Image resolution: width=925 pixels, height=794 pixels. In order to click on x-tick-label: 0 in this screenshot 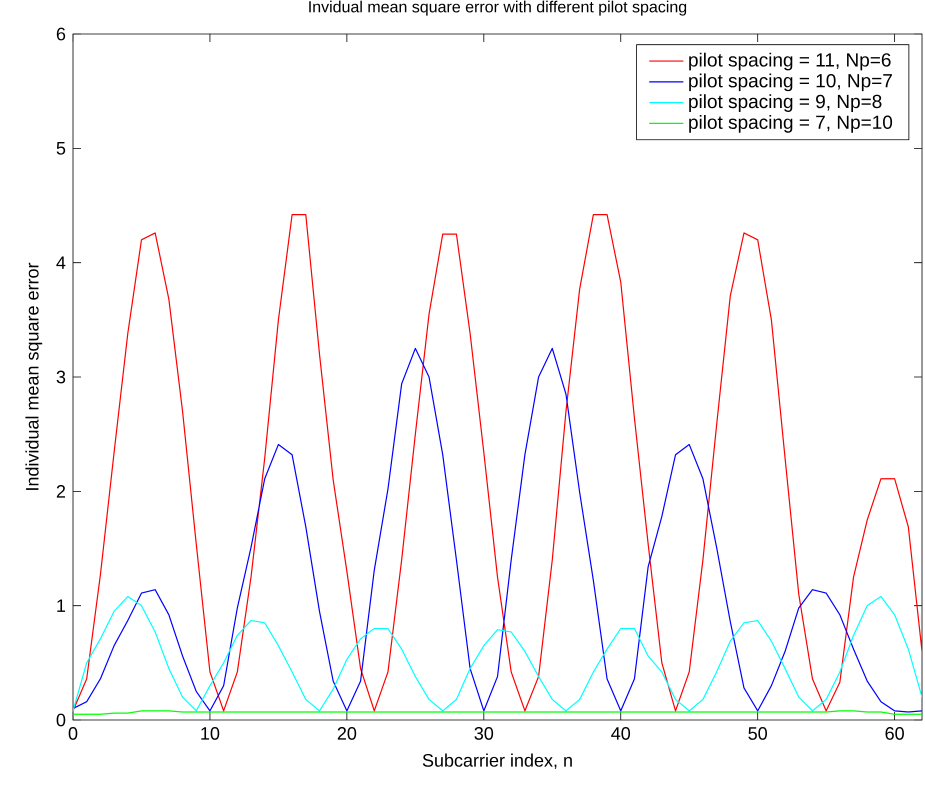, I will do `click(73, 733)`.